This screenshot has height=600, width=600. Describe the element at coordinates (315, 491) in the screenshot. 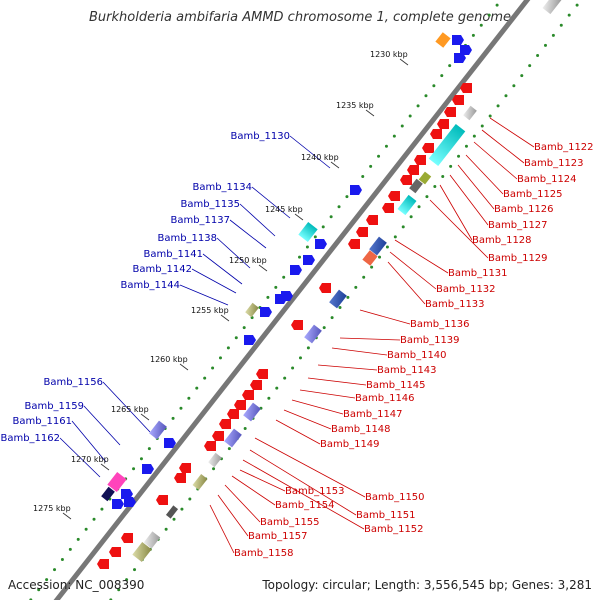

I see `gene-label: Bamb_1153` at that location.